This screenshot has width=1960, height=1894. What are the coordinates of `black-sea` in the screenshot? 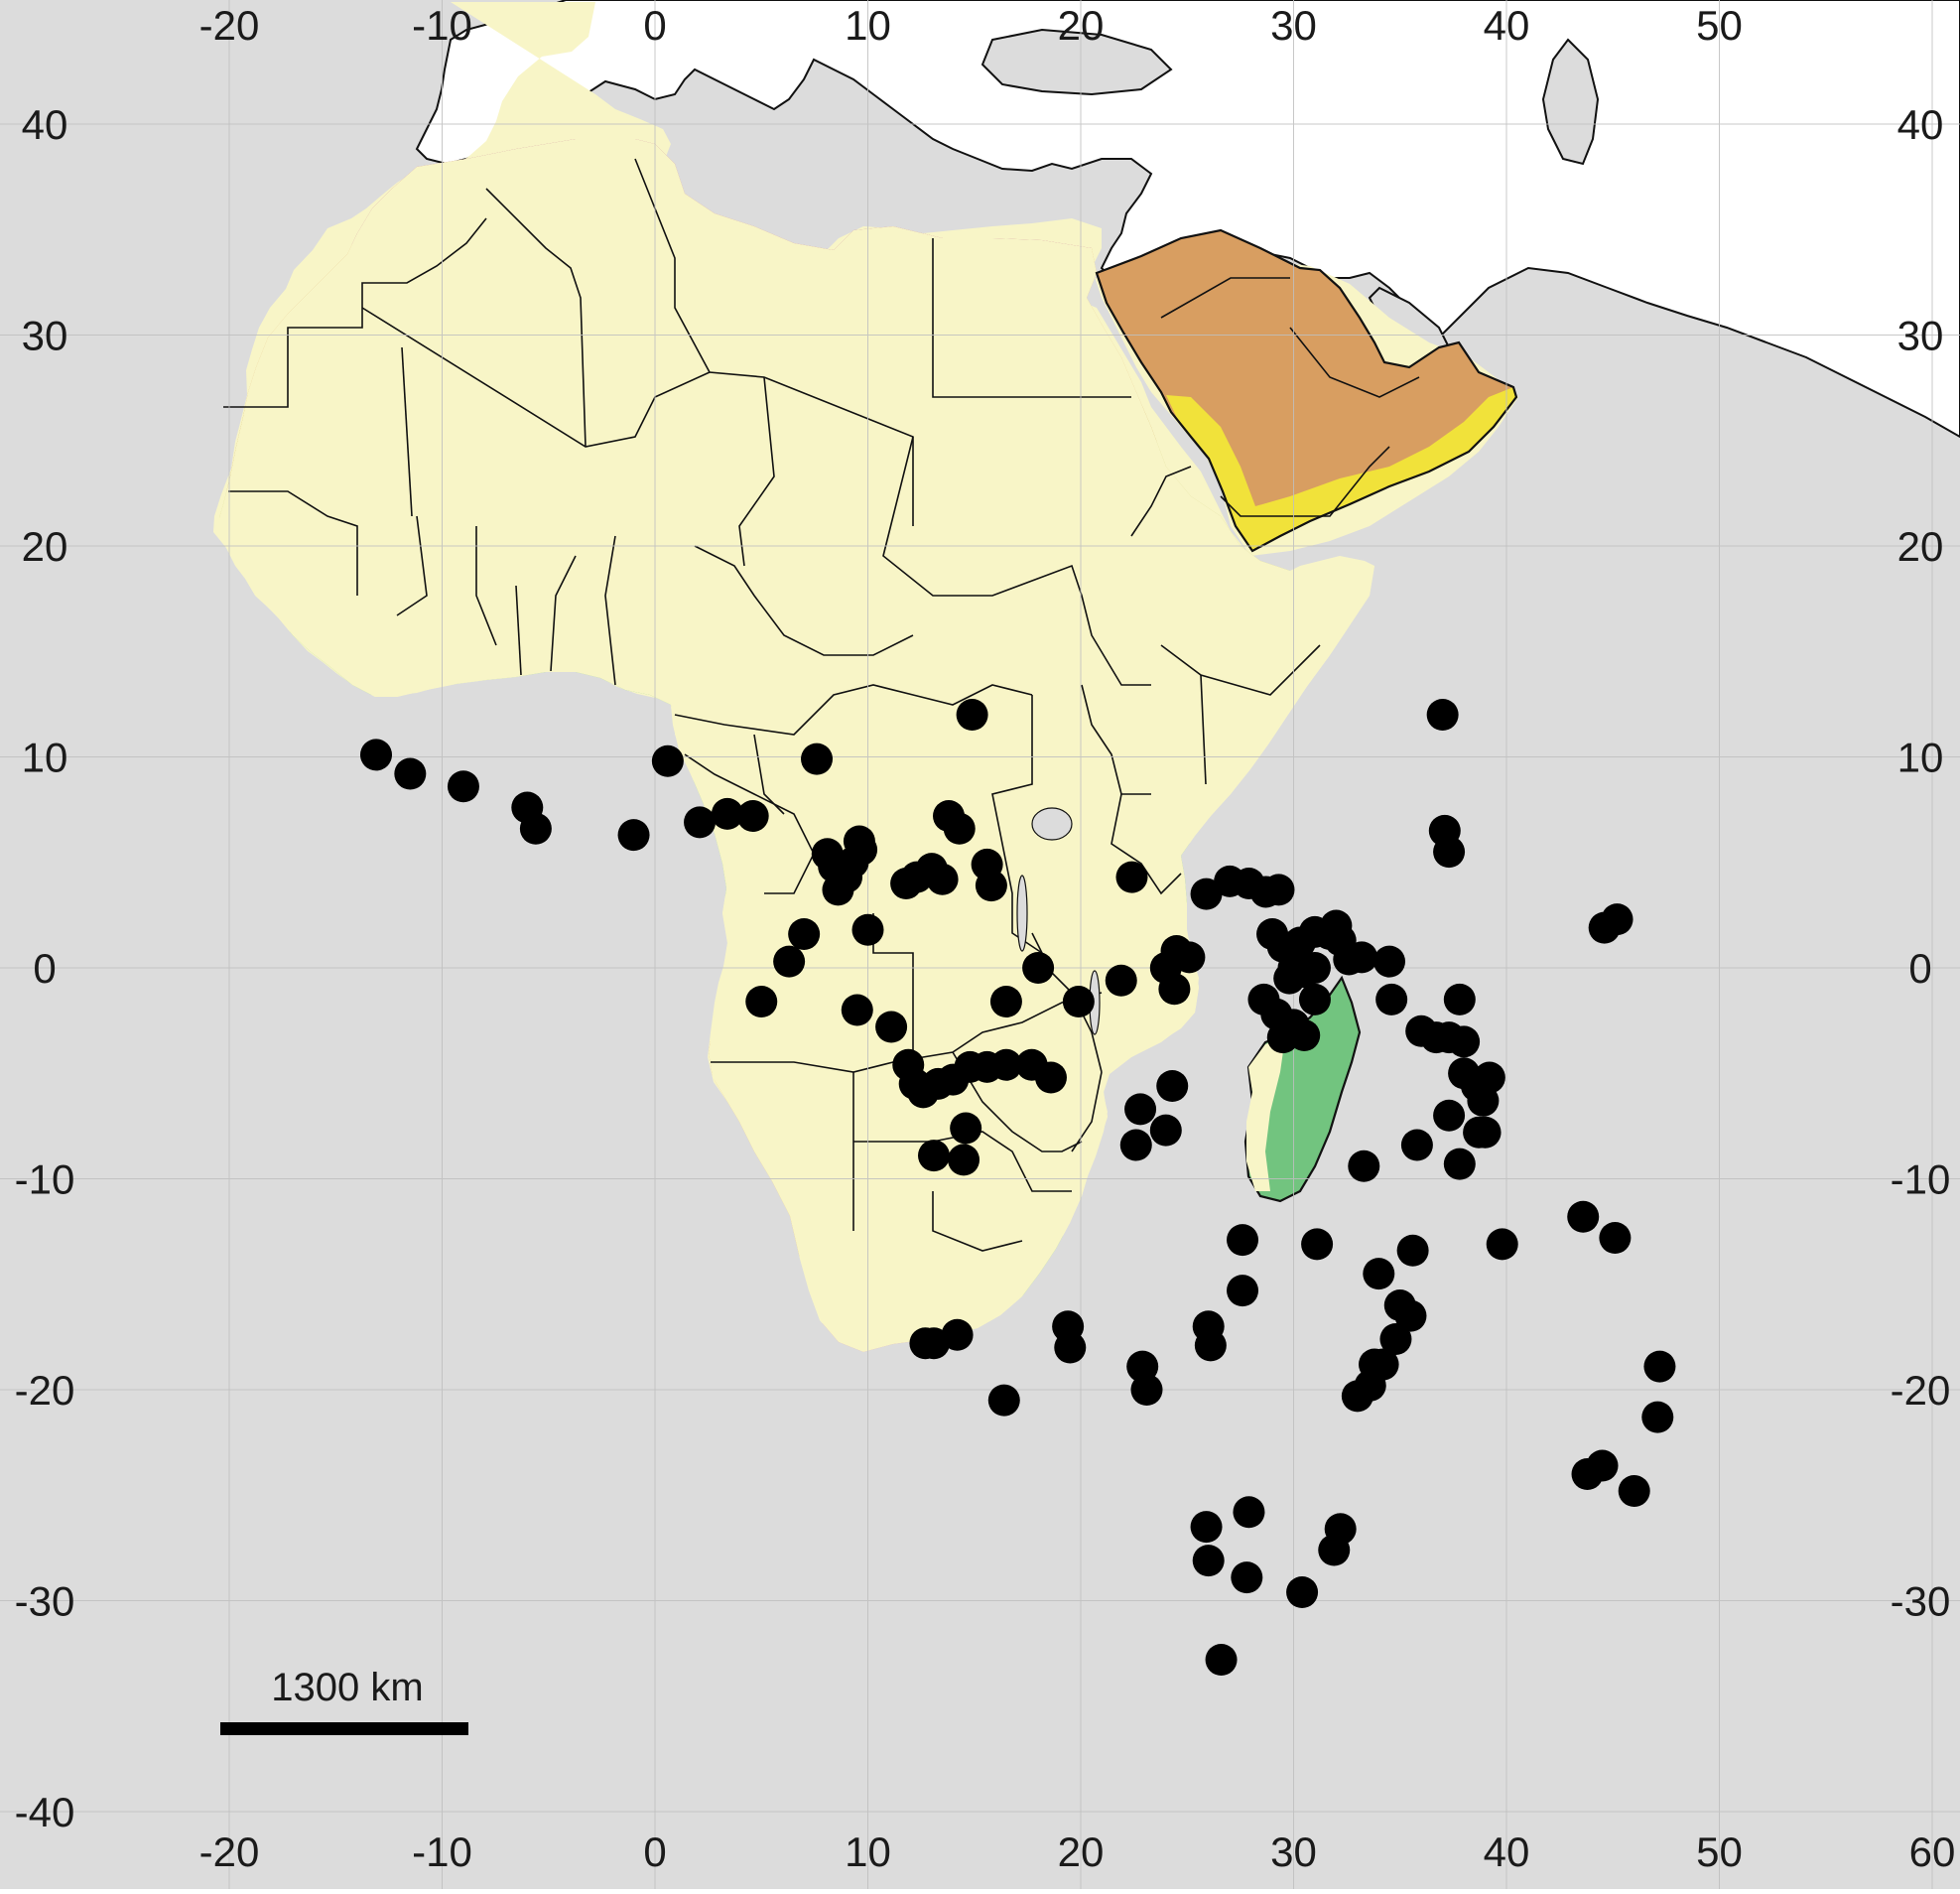 It's located at (1076, 62).